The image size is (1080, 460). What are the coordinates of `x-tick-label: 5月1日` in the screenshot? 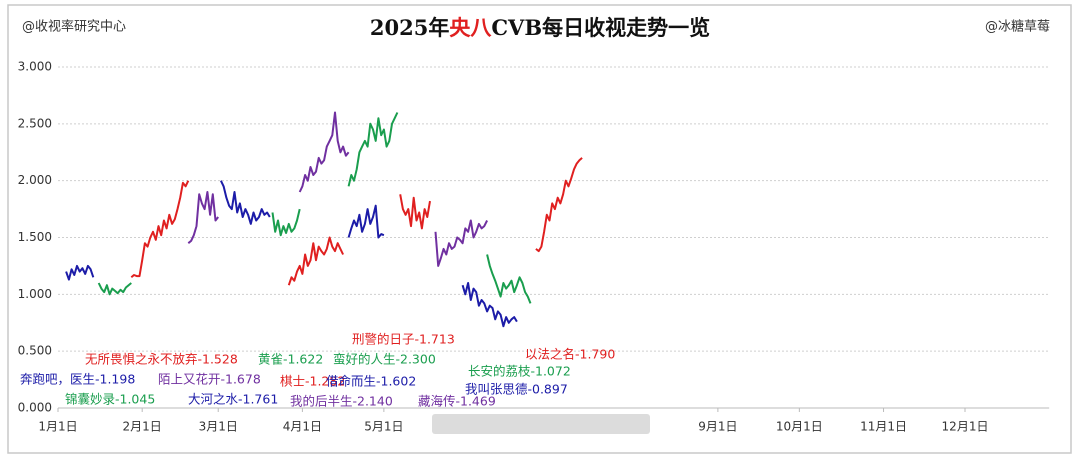 It's located at (383, 427).